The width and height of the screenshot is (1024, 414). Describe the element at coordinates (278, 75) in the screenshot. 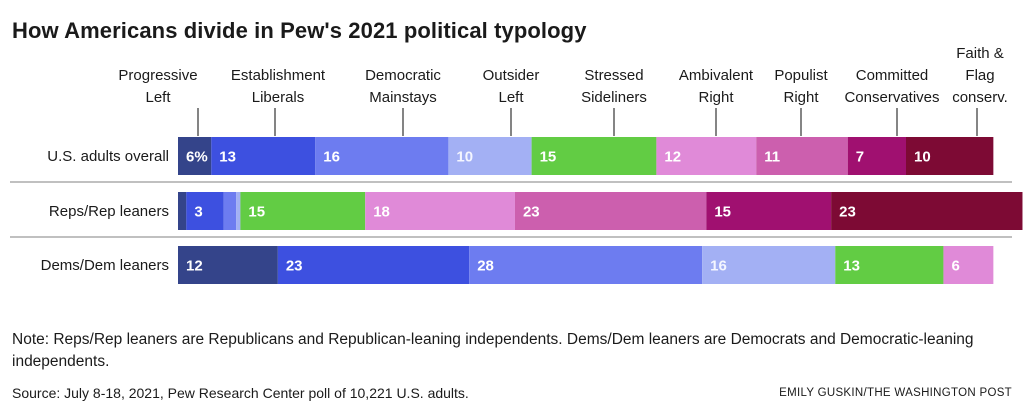

I see `category-label-line: Establishment` at that location.